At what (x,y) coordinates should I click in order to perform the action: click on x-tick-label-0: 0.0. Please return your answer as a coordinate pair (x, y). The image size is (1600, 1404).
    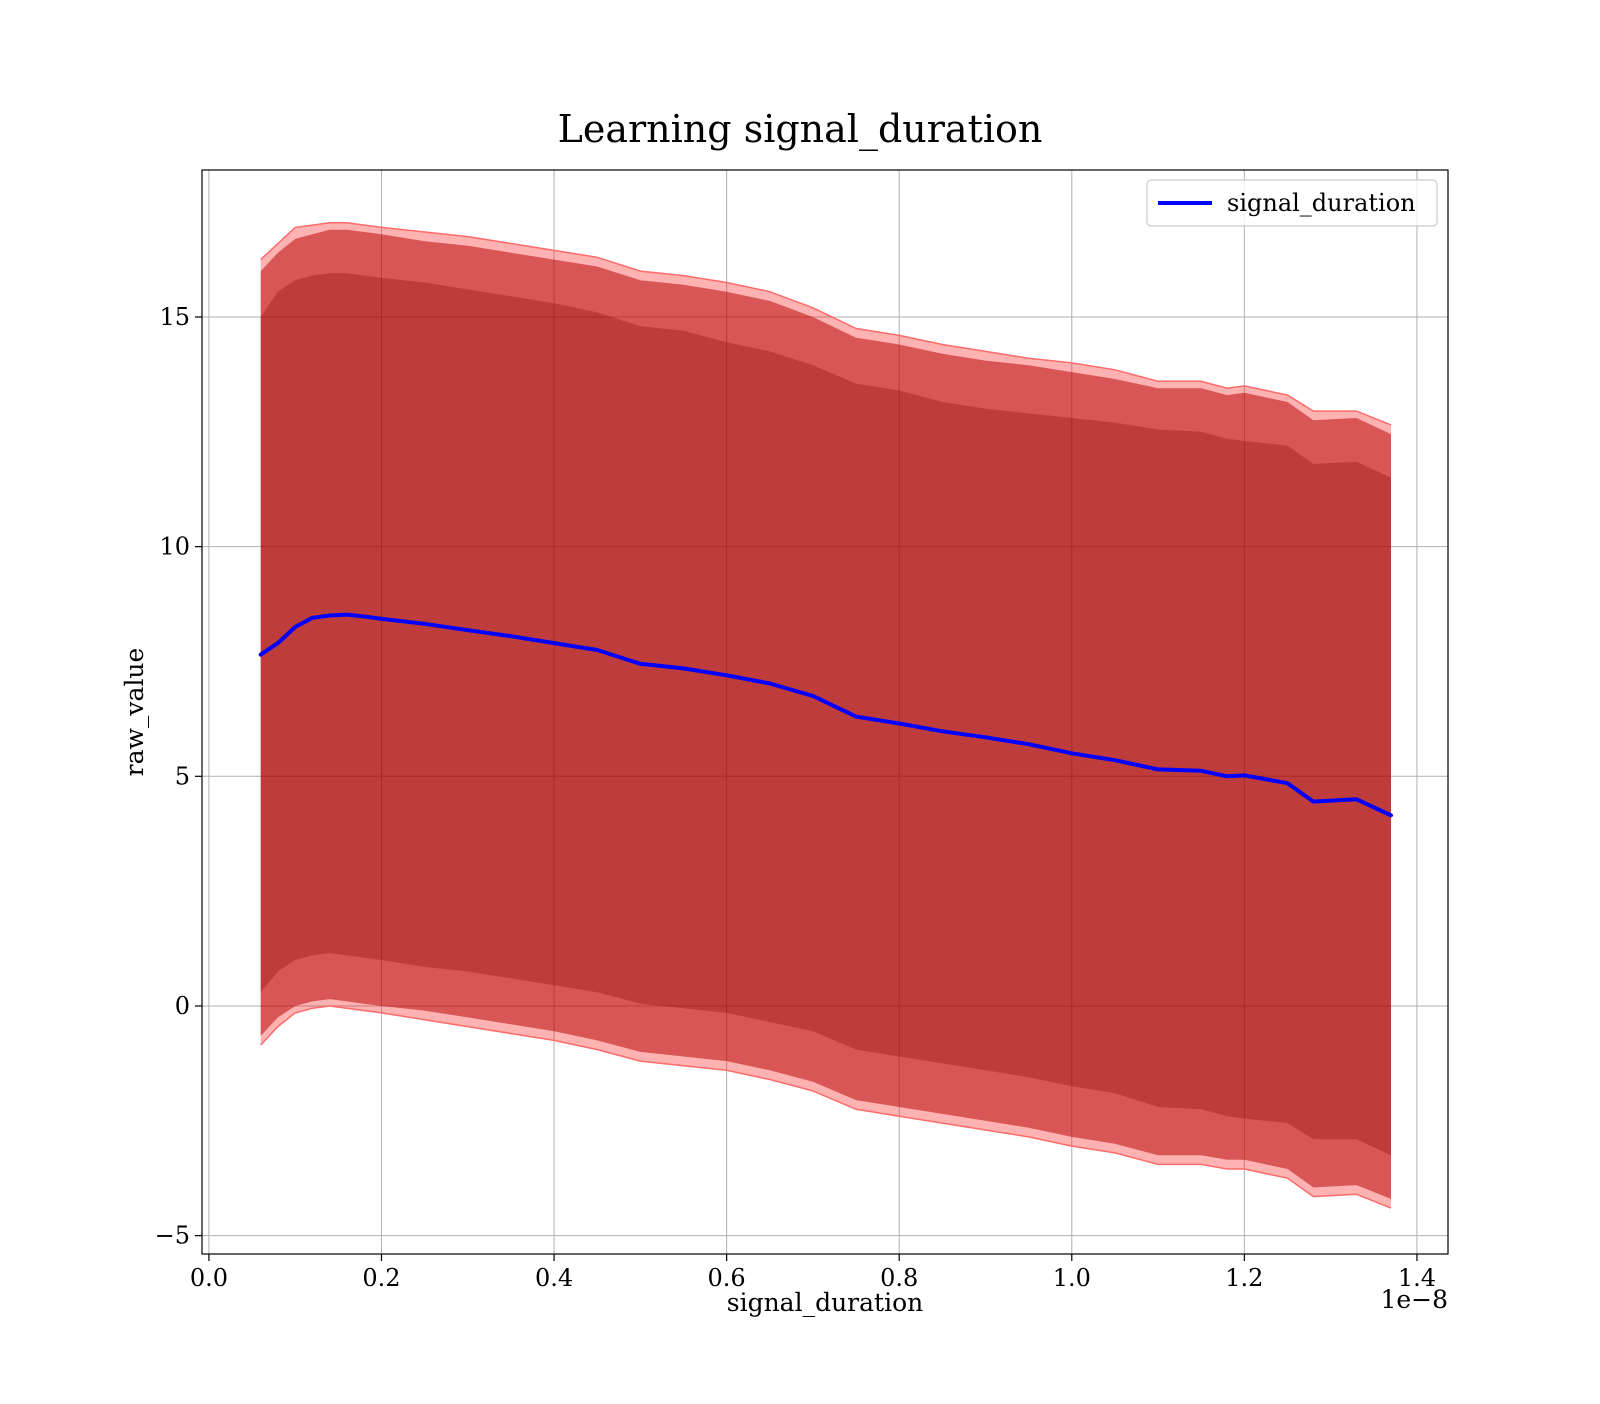
    Looking at the image, I should click on (209, 1278).